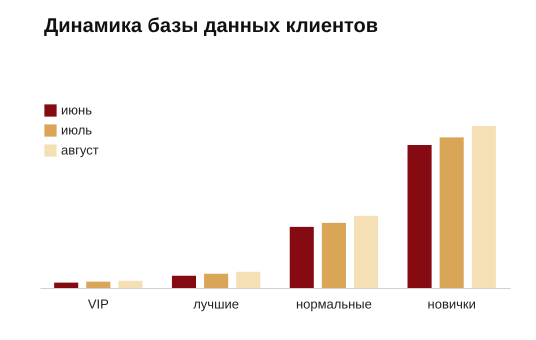 This screenshot has height=340, width=536. Describe the element at coordinates (76, 110) in the screenshot. I see `legend-label: июнь` at that location.